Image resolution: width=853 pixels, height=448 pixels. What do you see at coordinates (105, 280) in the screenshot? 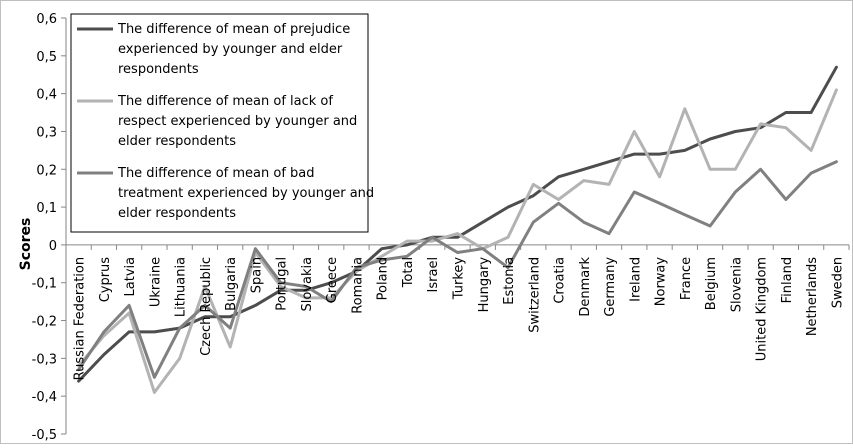
I see `category-label: Cyprus` at bounding box center [105, 280].